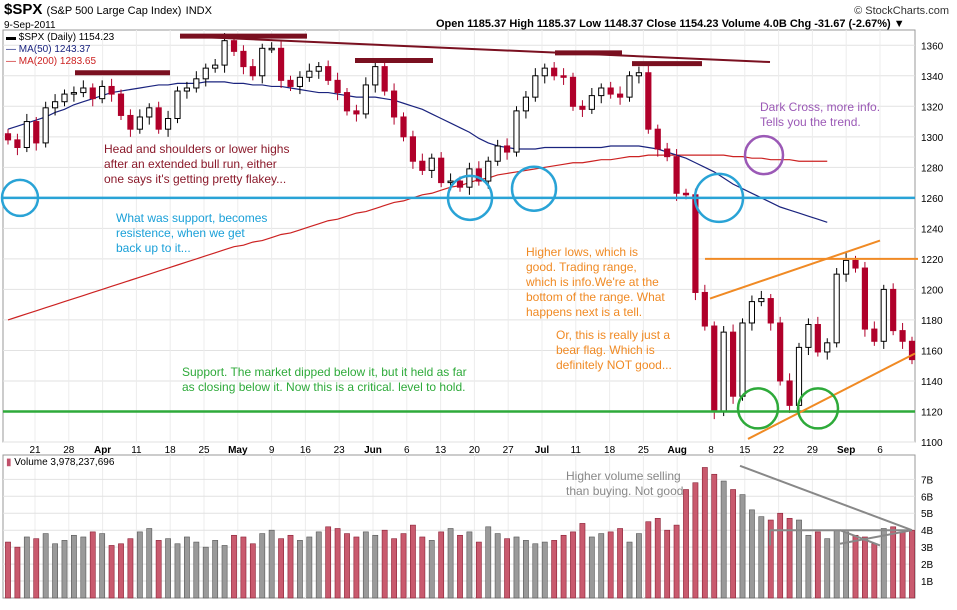  I want to click on legend-price: ▬ $SPX (Daily) 1154.23, so click(60, 37).